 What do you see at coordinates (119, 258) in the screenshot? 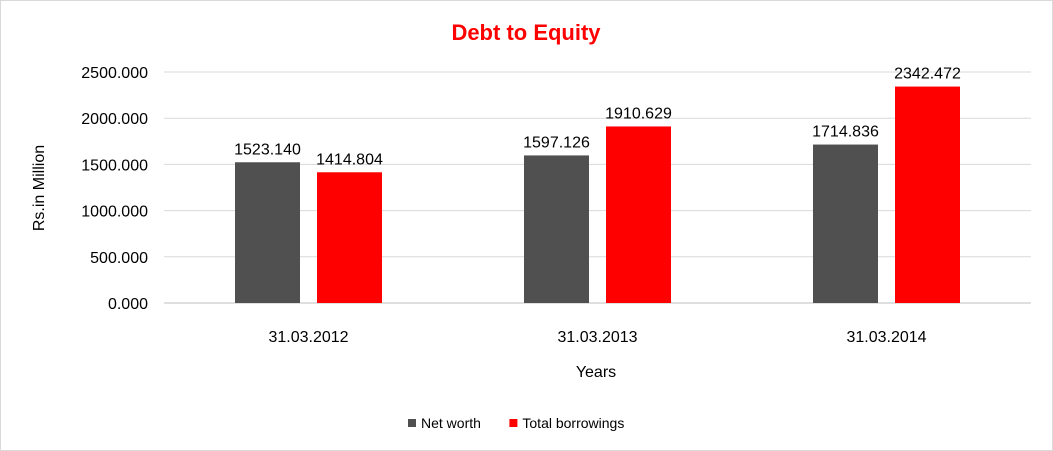
I see `y-tick-label: 500.000` at bounding box center [119, 258].